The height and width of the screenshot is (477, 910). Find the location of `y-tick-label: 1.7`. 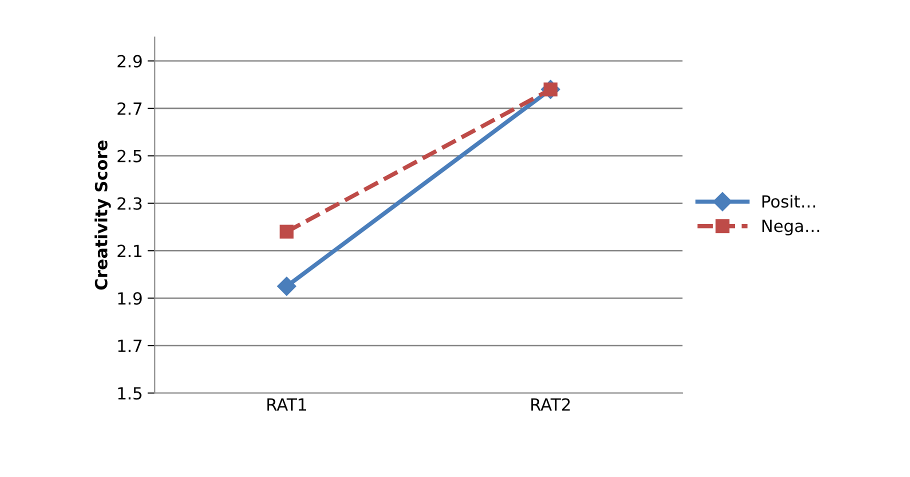

y-tick-label: 1.7 is located at coordinates (130, 346).